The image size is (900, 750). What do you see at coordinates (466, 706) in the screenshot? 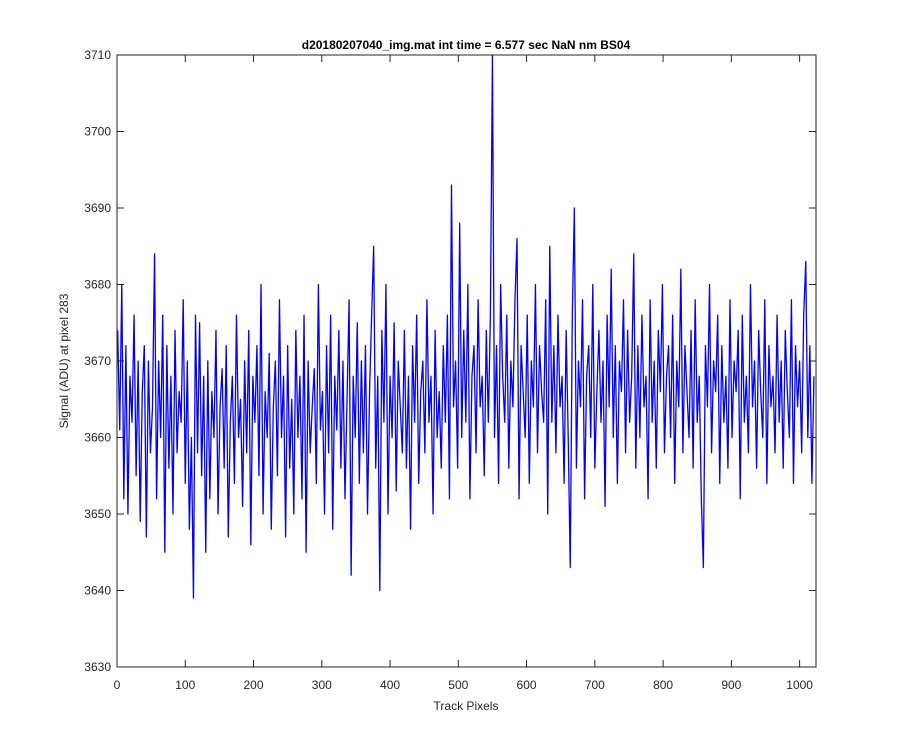
I see `x-axis-label: Track Pixels` at bounding box center [466, 706].